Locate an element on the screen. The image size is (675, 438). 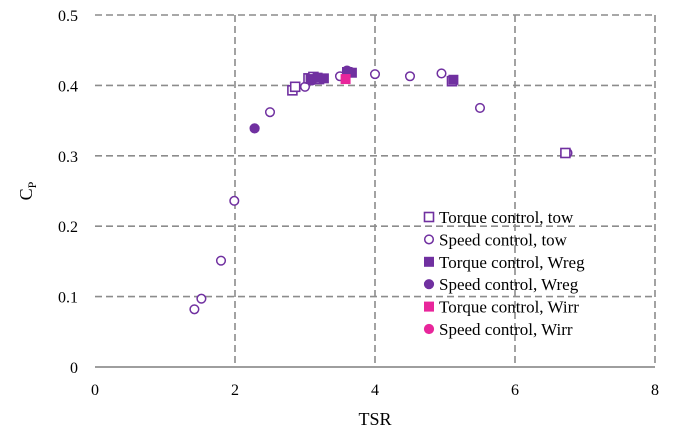
legend-label: Speed control, Wreg is located at coordinates (509, 284).